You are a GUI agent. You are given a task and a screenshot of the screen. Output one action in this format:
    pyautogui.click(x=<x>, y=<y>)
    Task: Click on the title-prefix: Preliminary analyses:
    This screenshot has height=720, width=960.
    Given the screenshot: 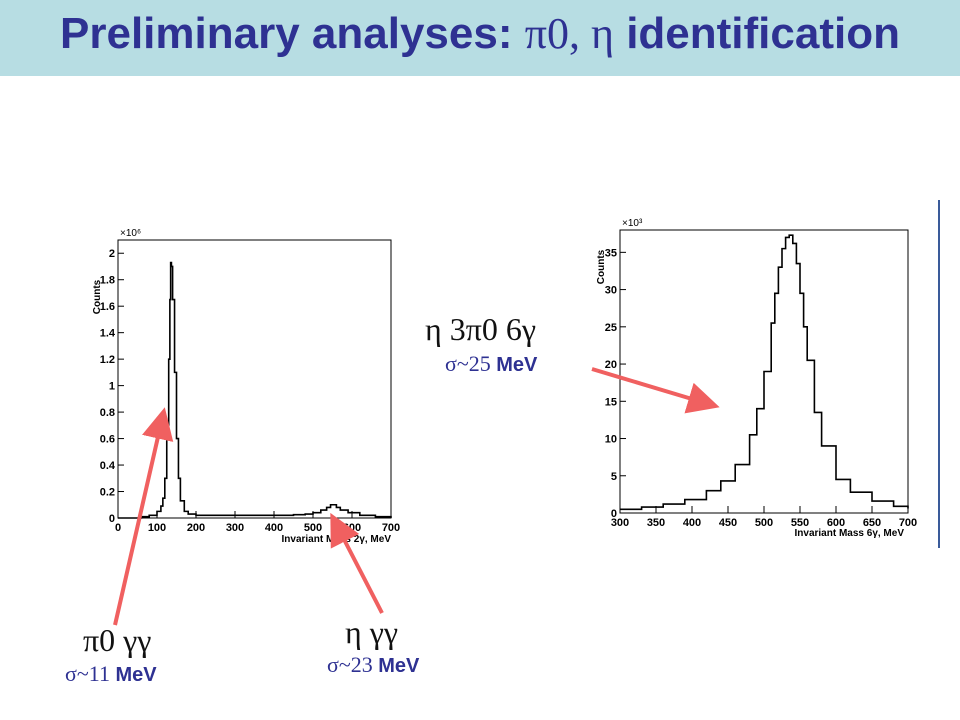 What is the action you would take?
    pyautogui.click(x=292, y=33)
    